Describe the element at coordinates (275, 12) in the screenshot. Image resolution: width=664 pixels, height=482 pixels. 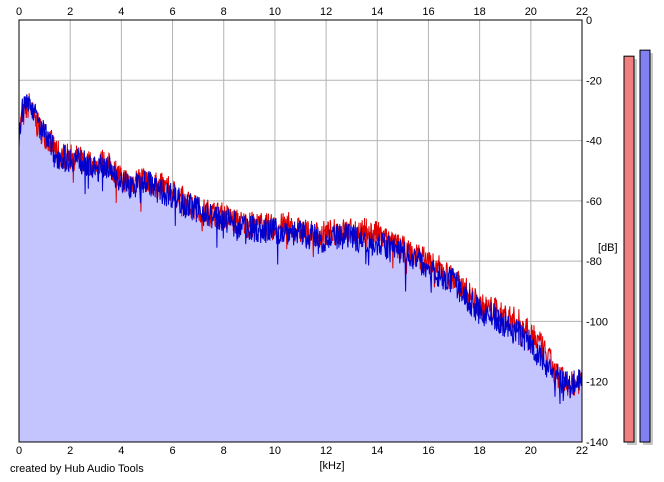
I see `x-tick-top-5: 10` at that location.